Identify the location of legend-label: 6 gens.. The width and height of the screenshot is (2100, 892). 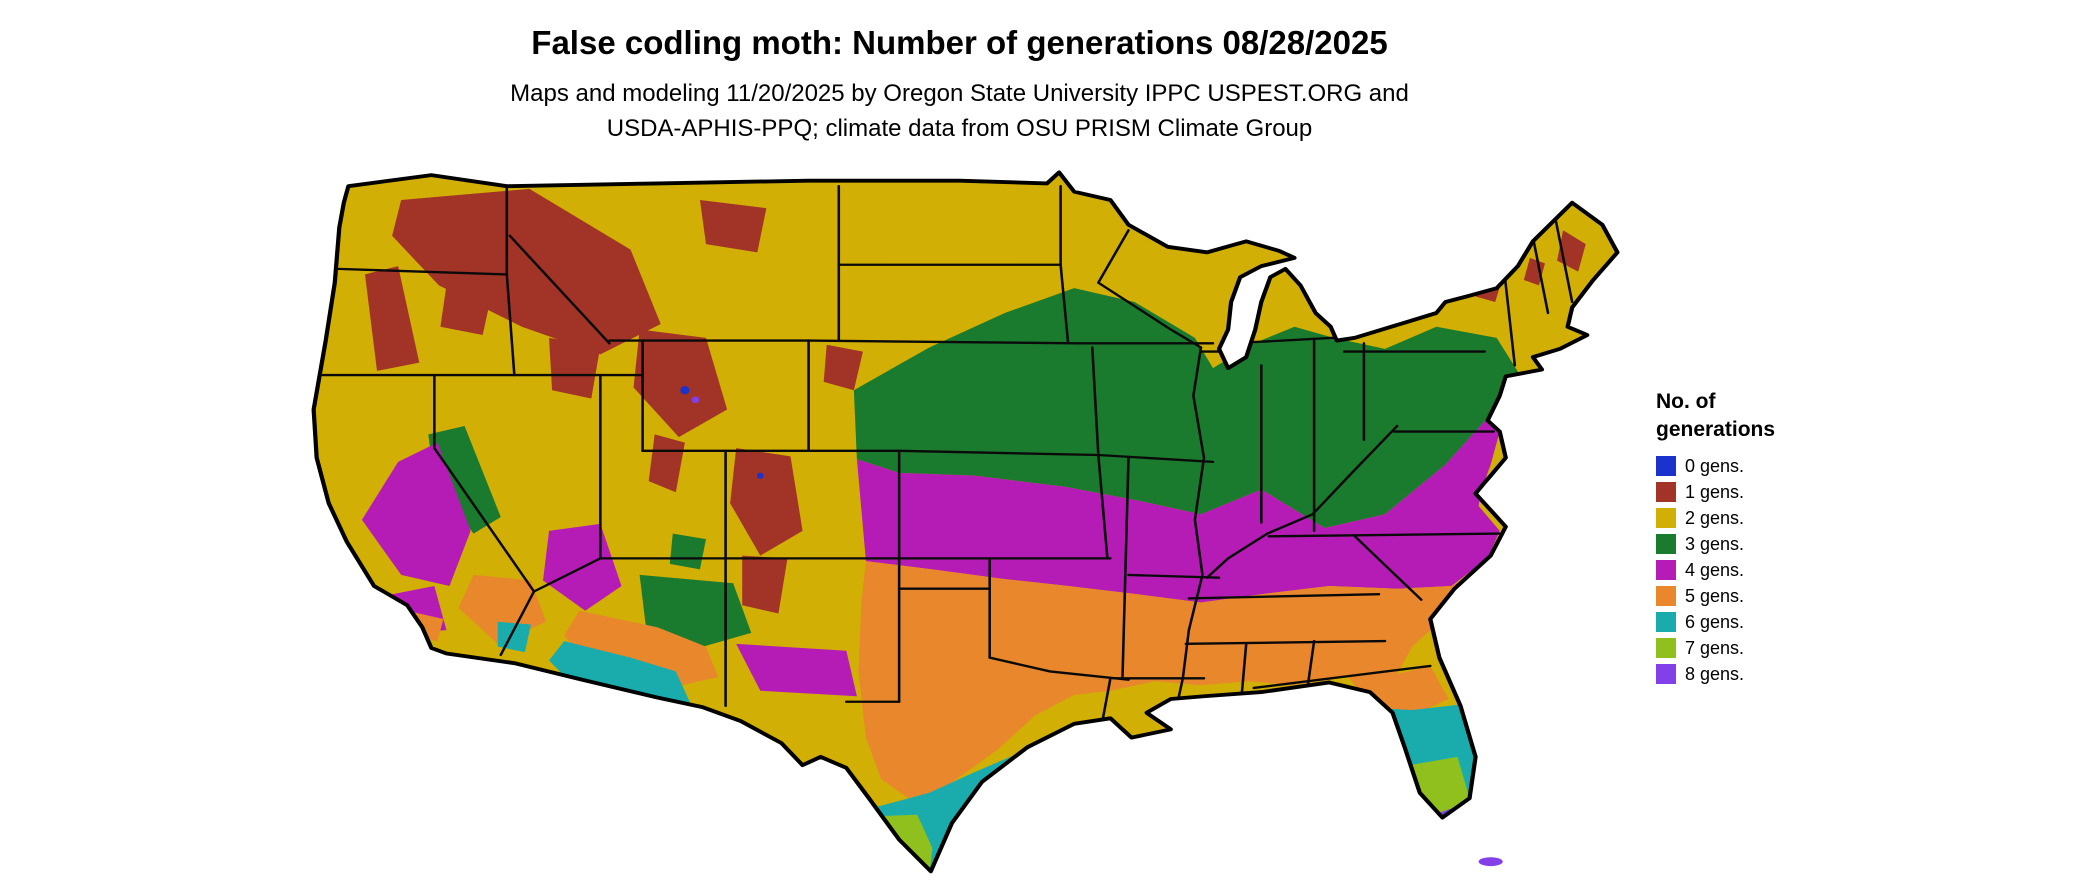
(1715, 622).